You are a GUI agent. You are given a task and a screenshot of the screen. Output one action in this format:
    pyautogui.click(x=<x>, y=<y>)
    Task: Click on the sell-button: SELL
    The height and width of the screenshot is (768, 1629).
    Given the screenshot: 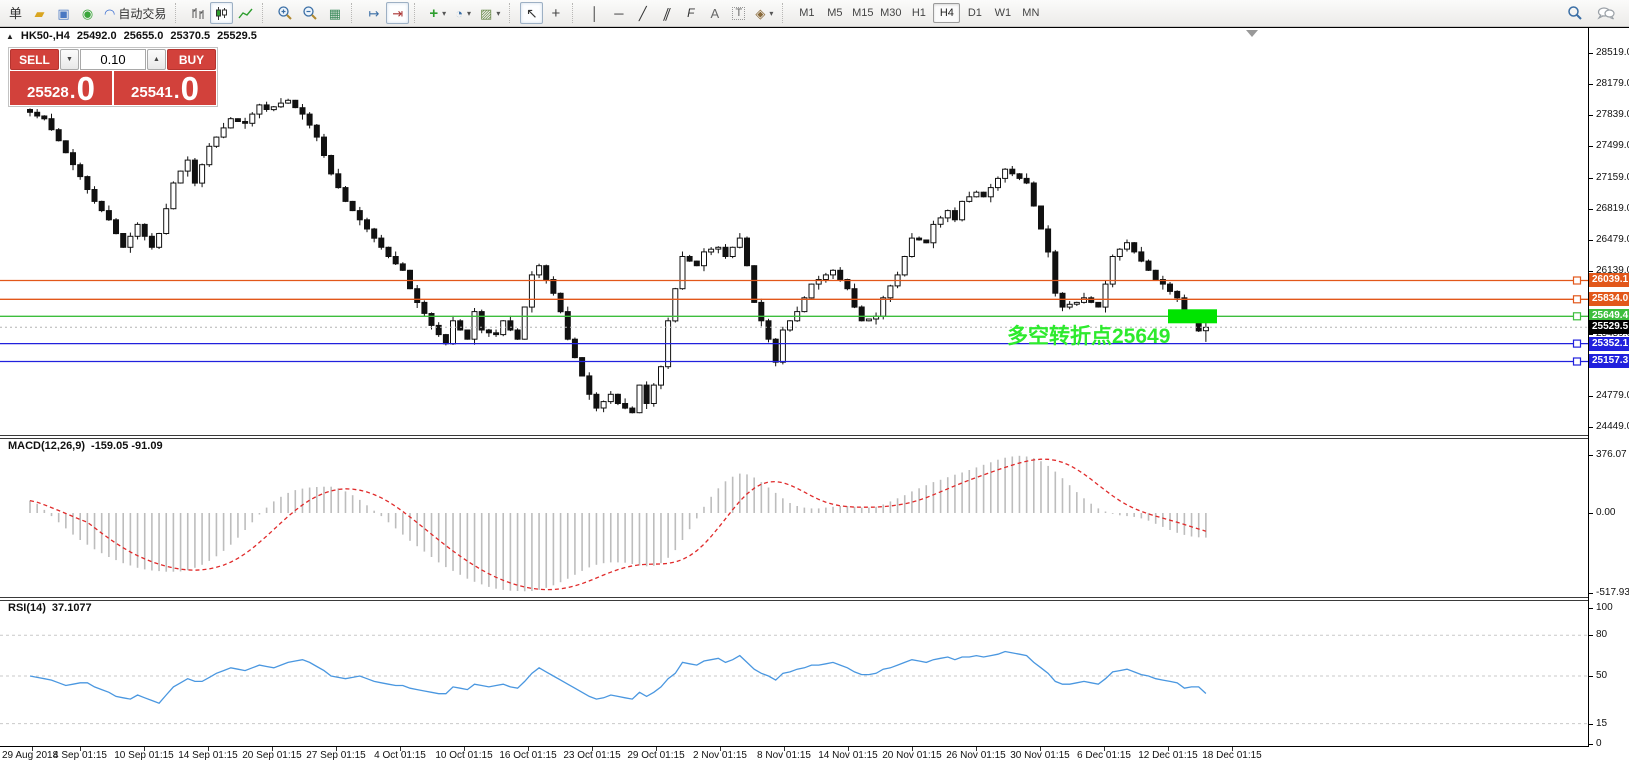 What is the action you would take?
    pyautogui.click(x=34, y=59)
    